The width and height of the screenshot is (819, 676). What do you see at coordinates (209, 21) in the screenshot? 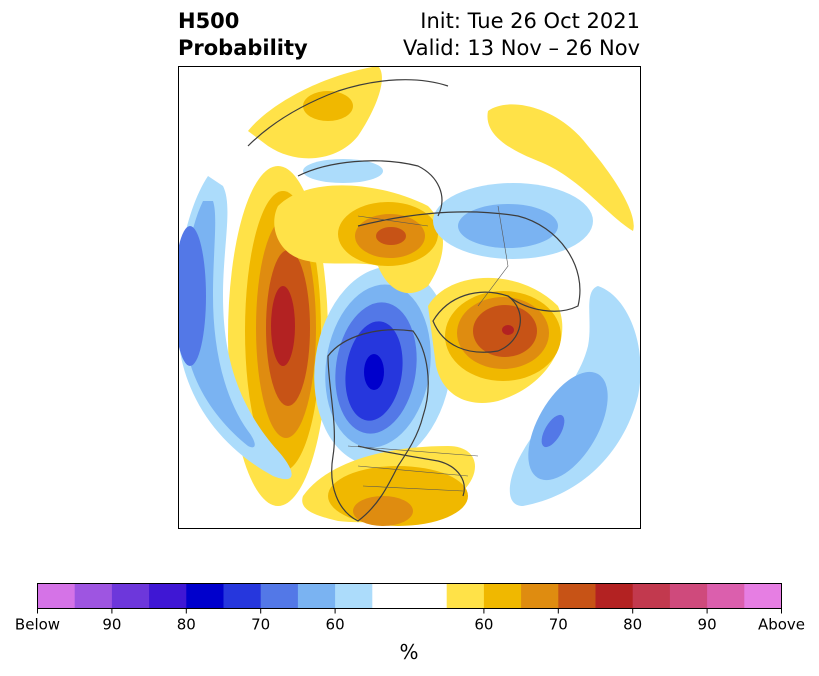
I see `title-variable: H500` at bounding box center [209, 21].